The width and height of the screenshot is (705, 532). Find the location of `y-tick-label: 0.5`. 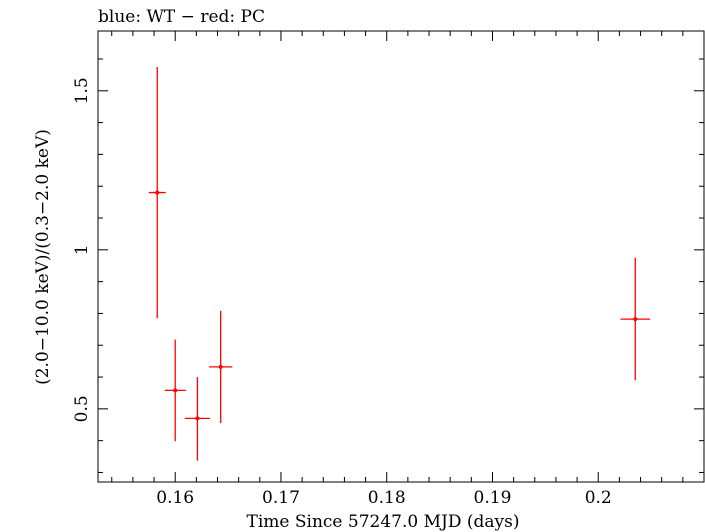

y-tick-label: 0.5 is located at coordinates (82, 408).